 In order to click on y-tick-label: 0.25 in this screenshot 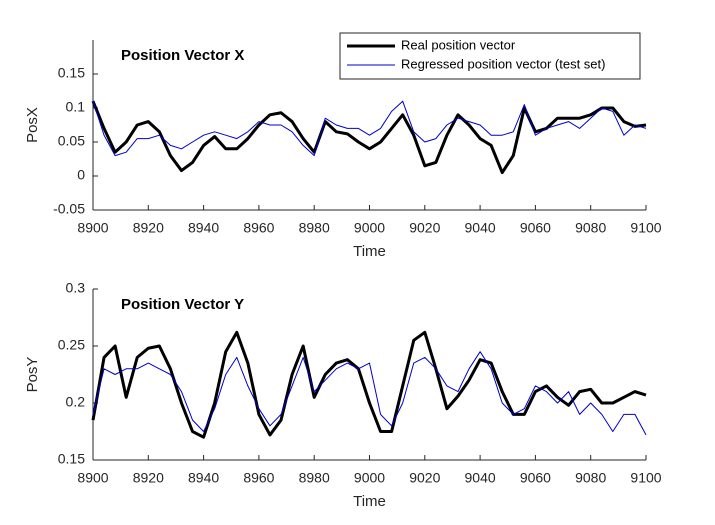, I will do `click(71, 345)`.